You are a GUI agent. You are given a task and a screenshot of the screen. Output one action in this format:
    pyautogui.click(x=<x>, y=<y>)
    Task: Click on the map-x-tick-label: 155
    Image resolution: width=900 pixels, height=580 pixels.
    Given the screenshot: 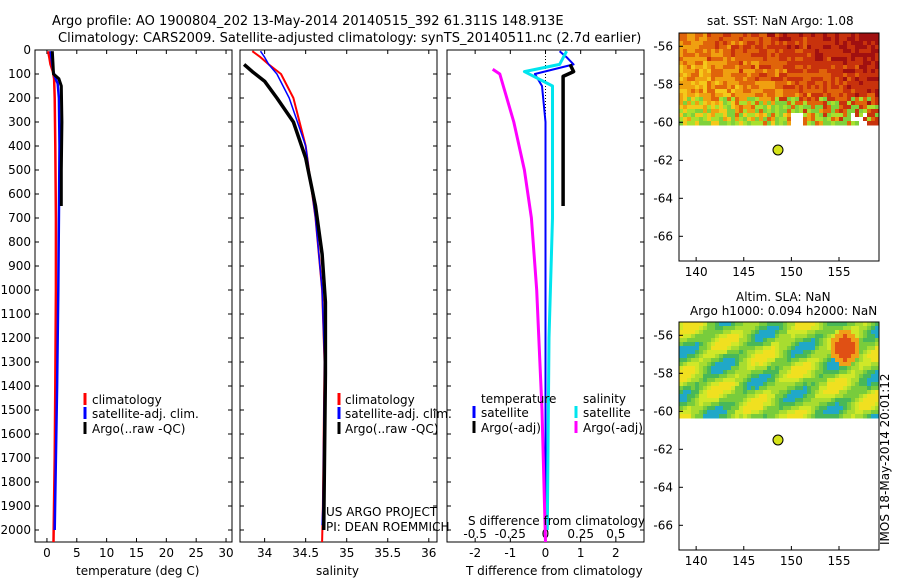 What is the action you would take?
    pyautogui.click(x=839, y=272)
    